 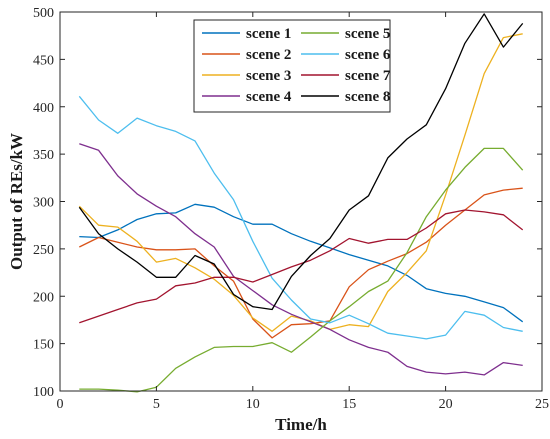 I want to click on legend-label-4: scene 4, so click(x=269, y=97).